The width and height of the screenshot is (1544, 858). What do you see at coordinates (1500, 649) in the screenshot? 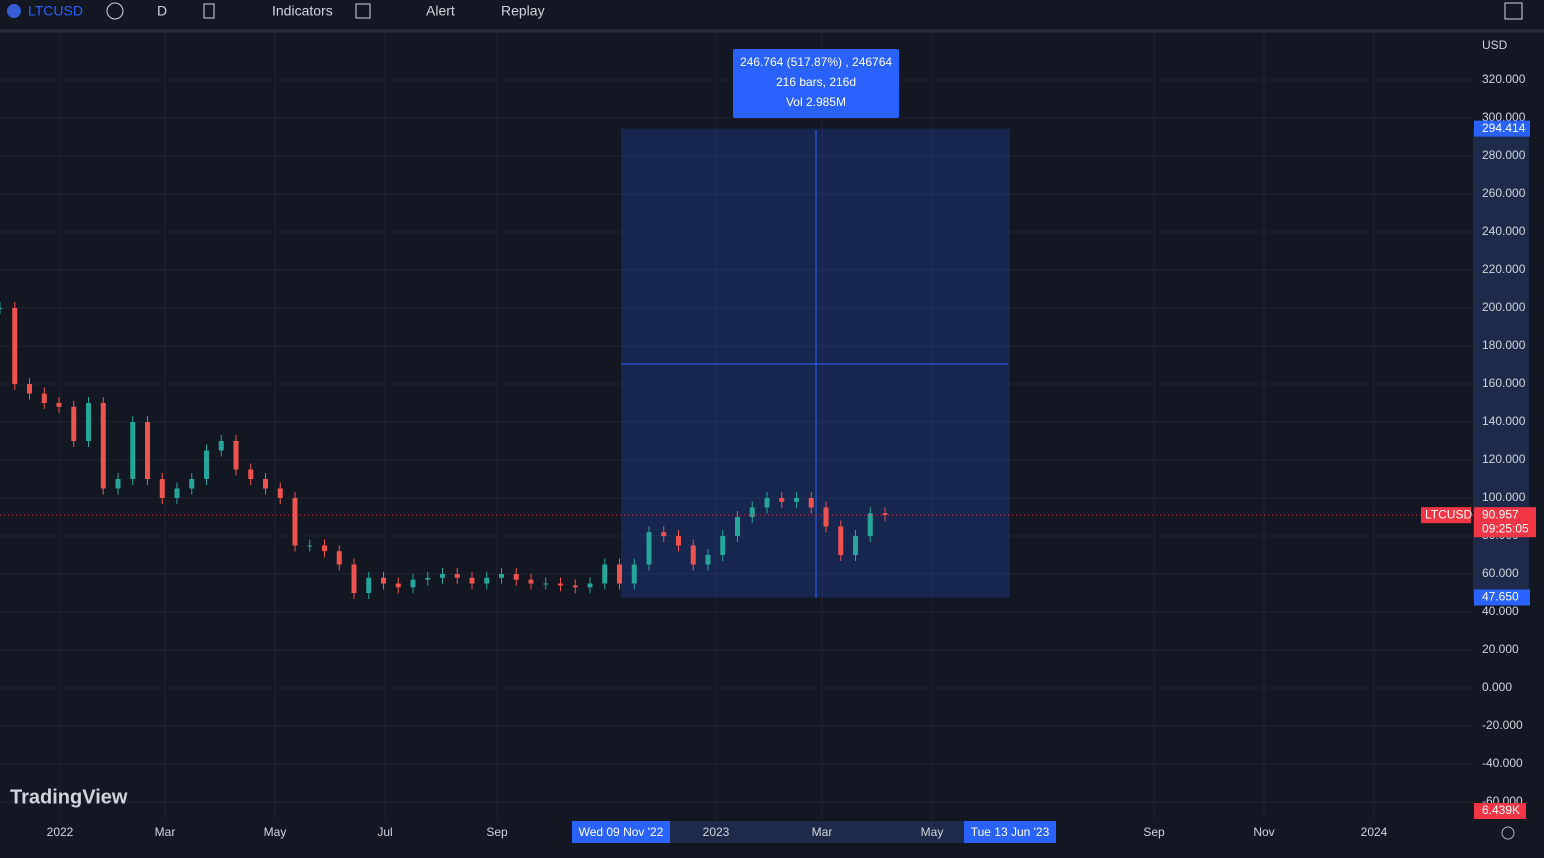
I see `y-tick-label: 20.000` at bounding box center [1500, 649].